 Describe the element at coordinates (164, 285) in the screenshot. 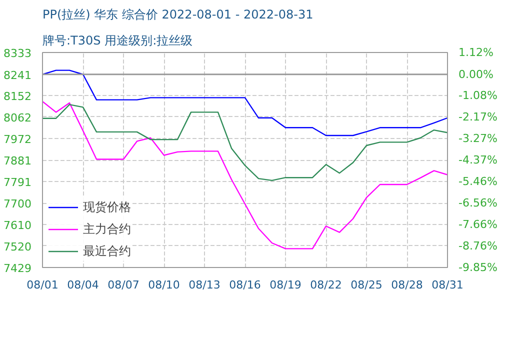

I see `x-tick-label: 08/10` at that location.